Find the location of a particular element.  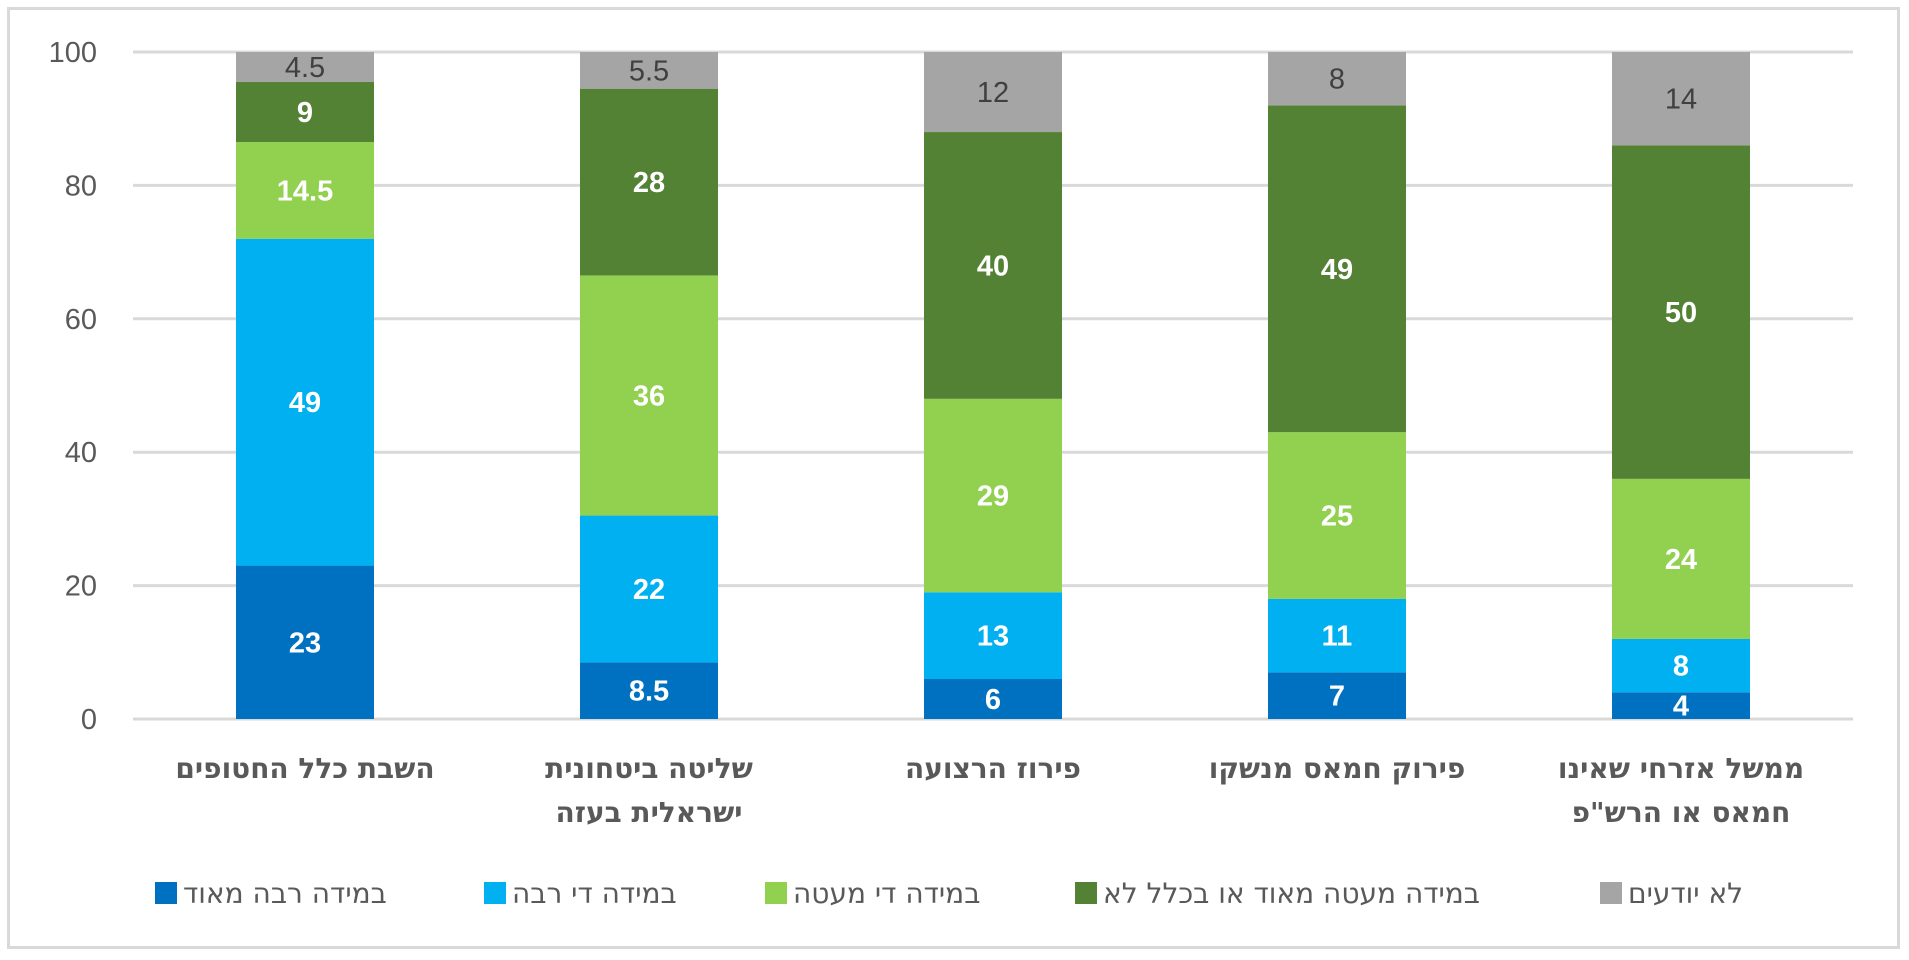

y-axis: 0 20 40 60 80 100 is located at coordinates (73, 386).